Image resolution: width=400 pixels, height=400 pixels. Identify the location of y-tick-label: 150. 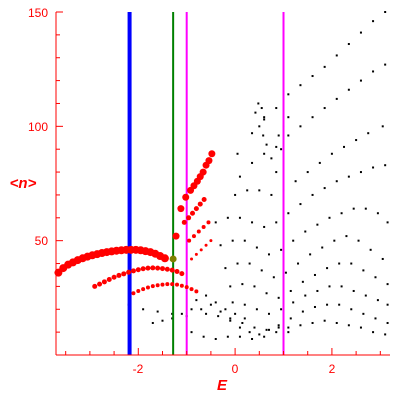
(38, 13).